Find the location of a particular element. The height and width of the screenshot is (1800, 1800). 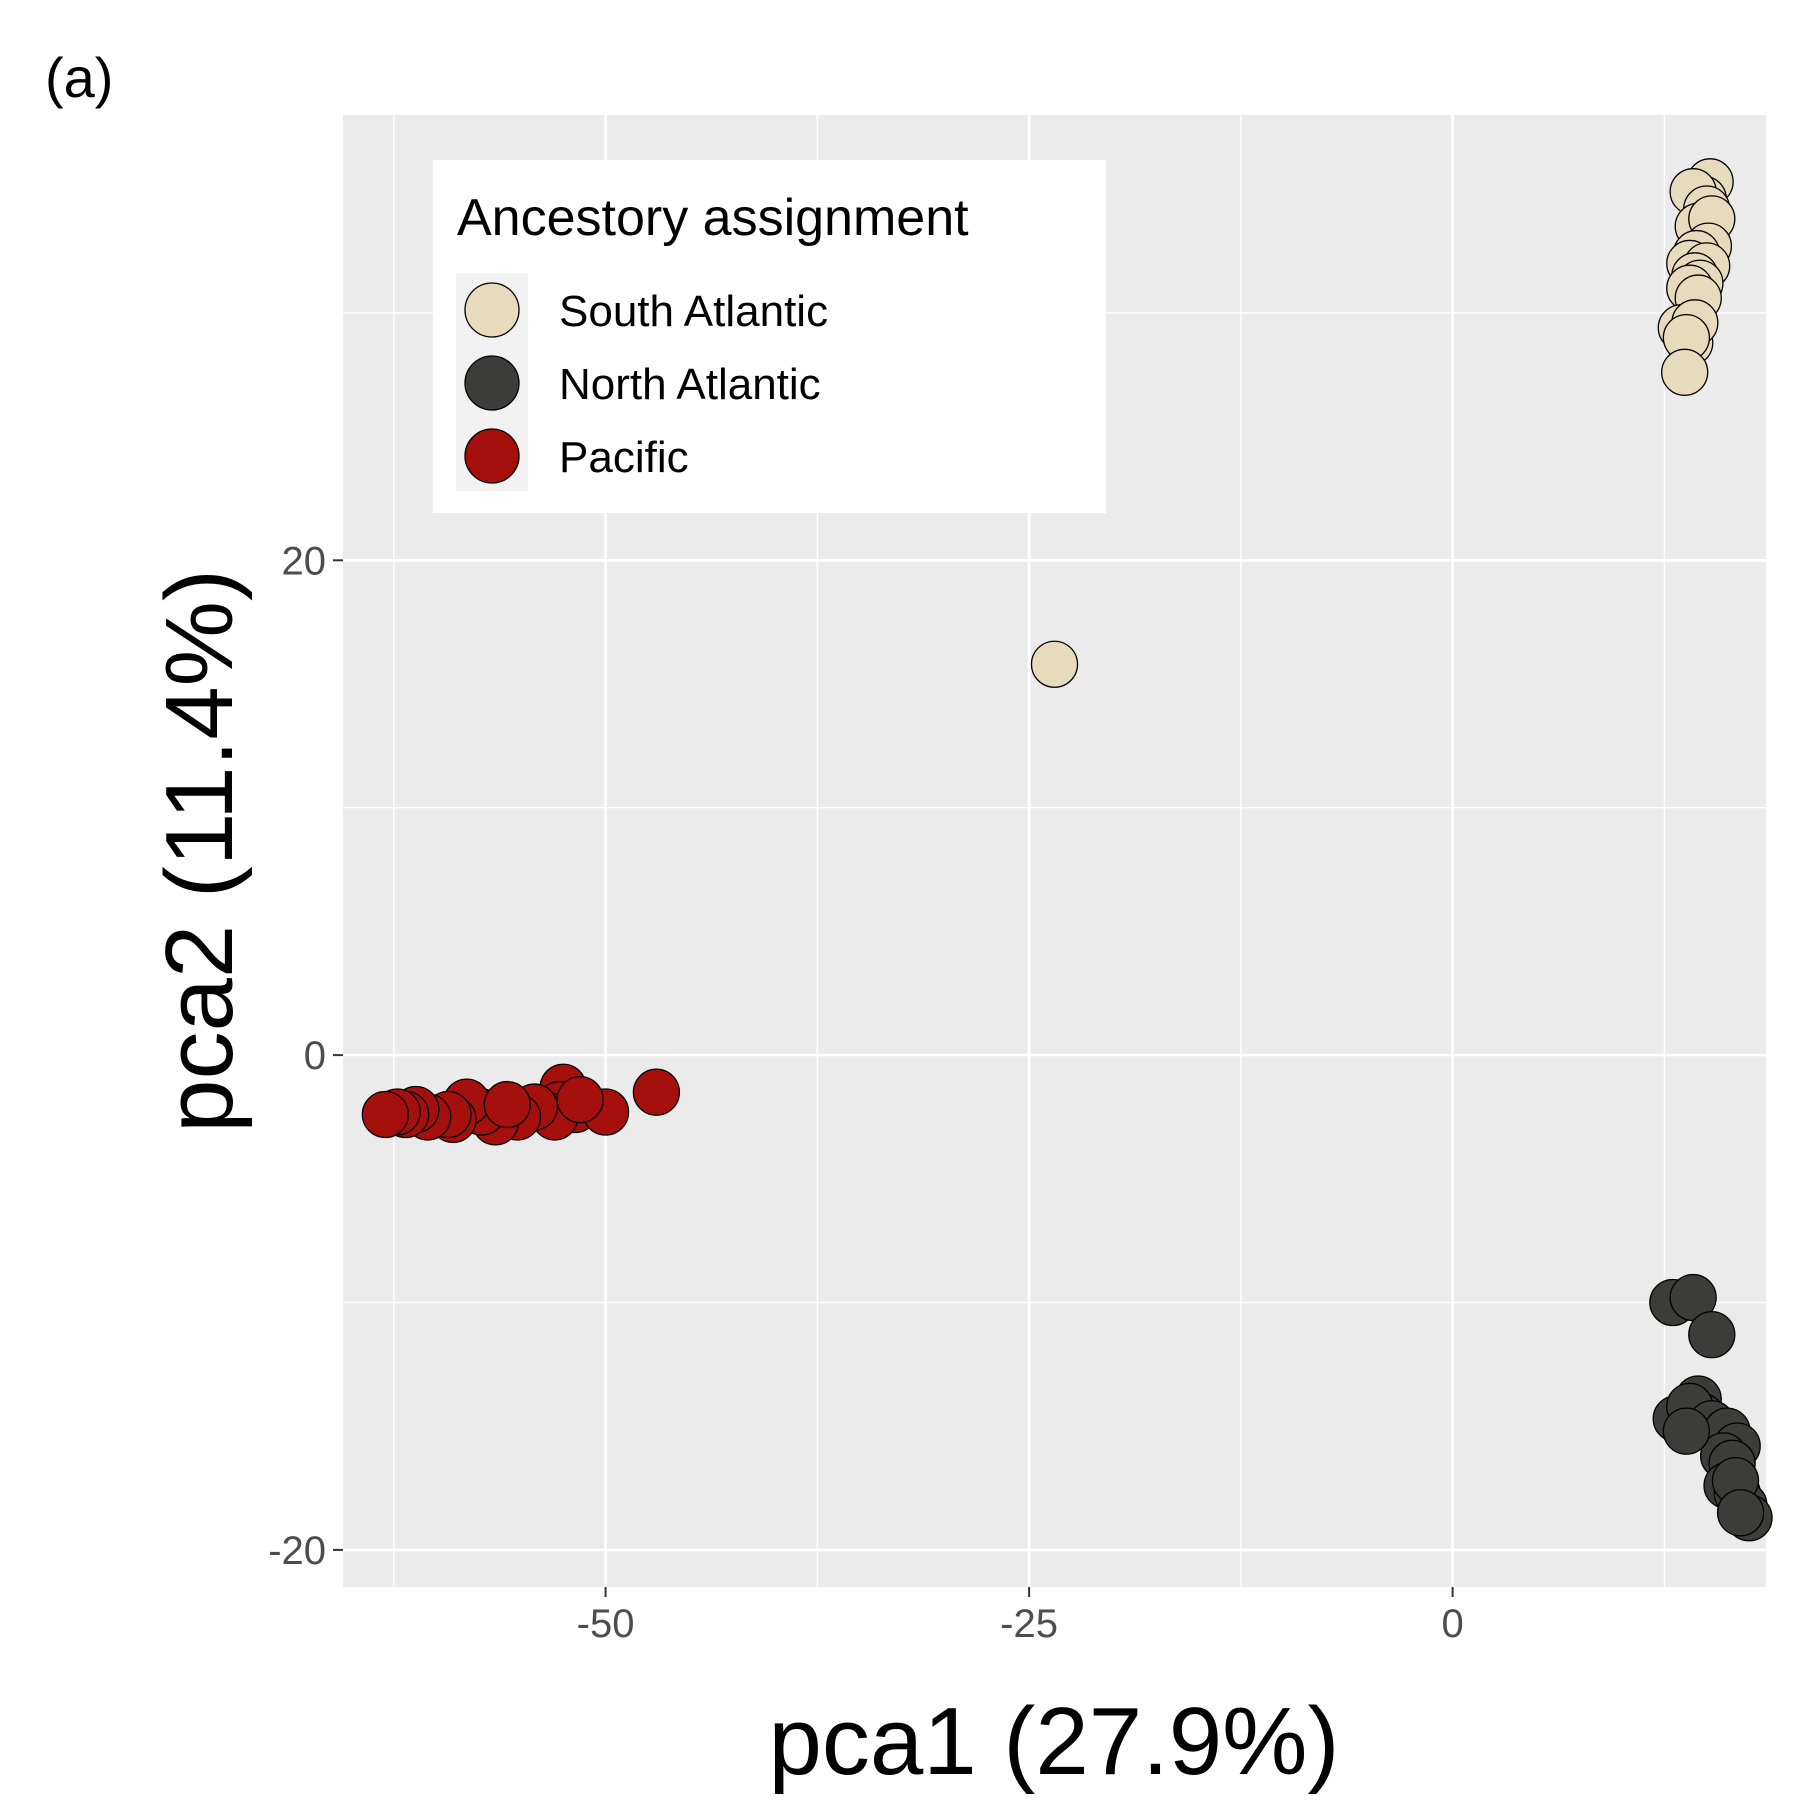

legend-label: Pacific is located at coordinates (624, 457).